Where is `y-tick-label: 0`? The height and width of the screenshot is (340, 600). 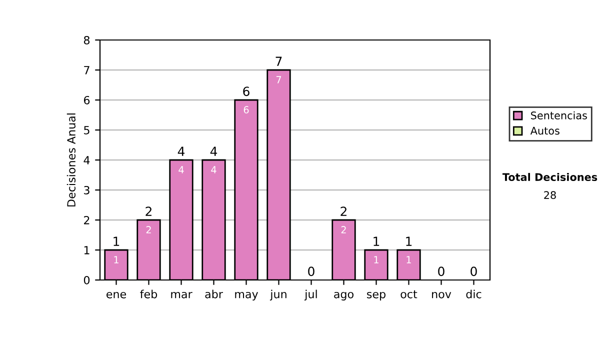
y-tick-label: 0 is located at coordinates (87, 280).